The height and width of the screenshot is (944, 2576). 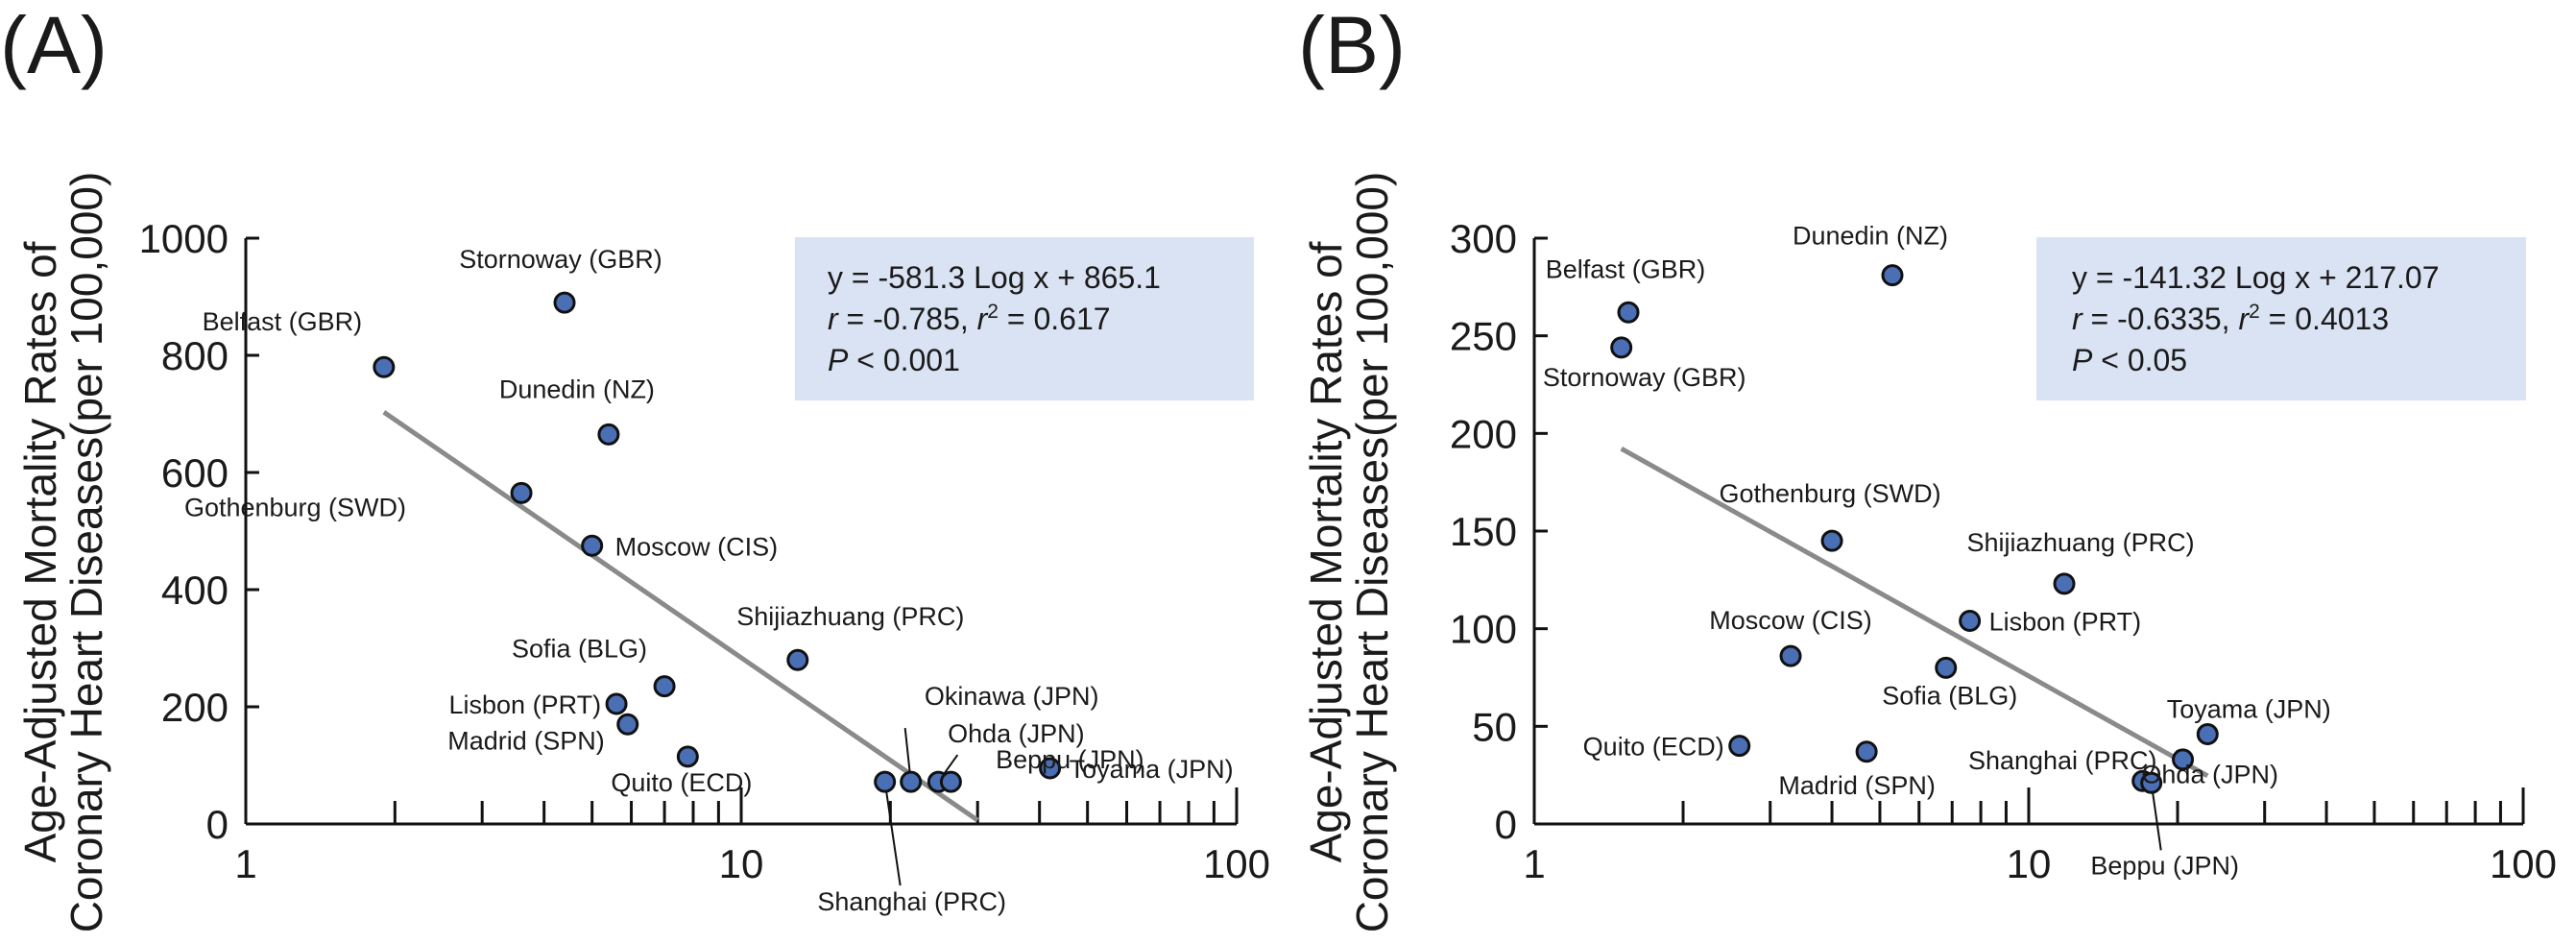 I want to click on point-label: Moscow (CIS), so click(x=697, y=547).